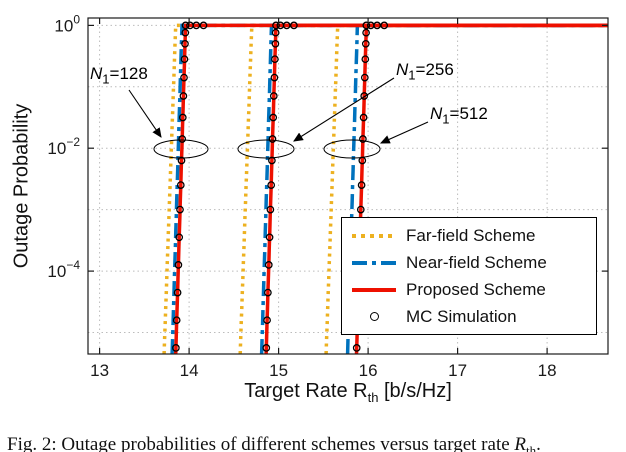  Describe the element at coordinates (374, 235) in the screenshot. I see `far-field-line-swatch` at that location.